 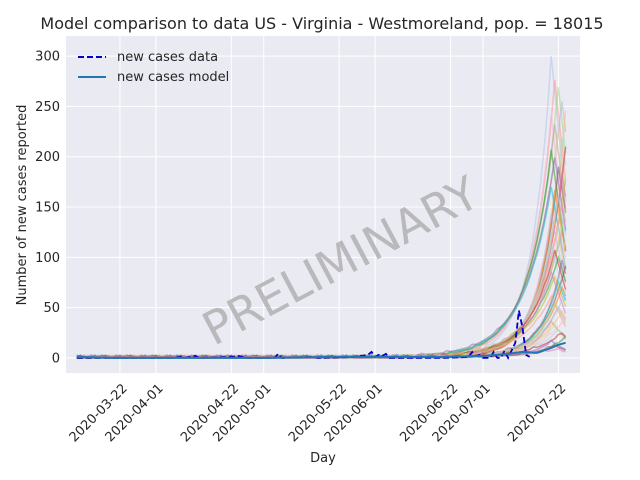 What do you see at coordinates (47, 57) in the screenshot?
I see `y-tick-label: 300` at bounding box center [47, 57].